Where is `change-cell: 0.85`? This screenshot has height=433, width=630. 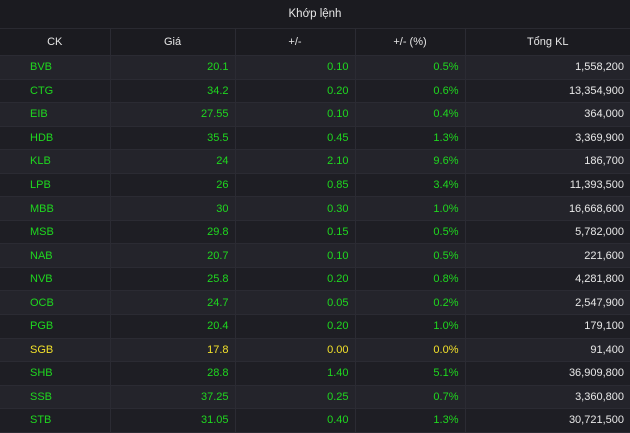
change-cell: 0.85 is located at coordinates (295, 185).